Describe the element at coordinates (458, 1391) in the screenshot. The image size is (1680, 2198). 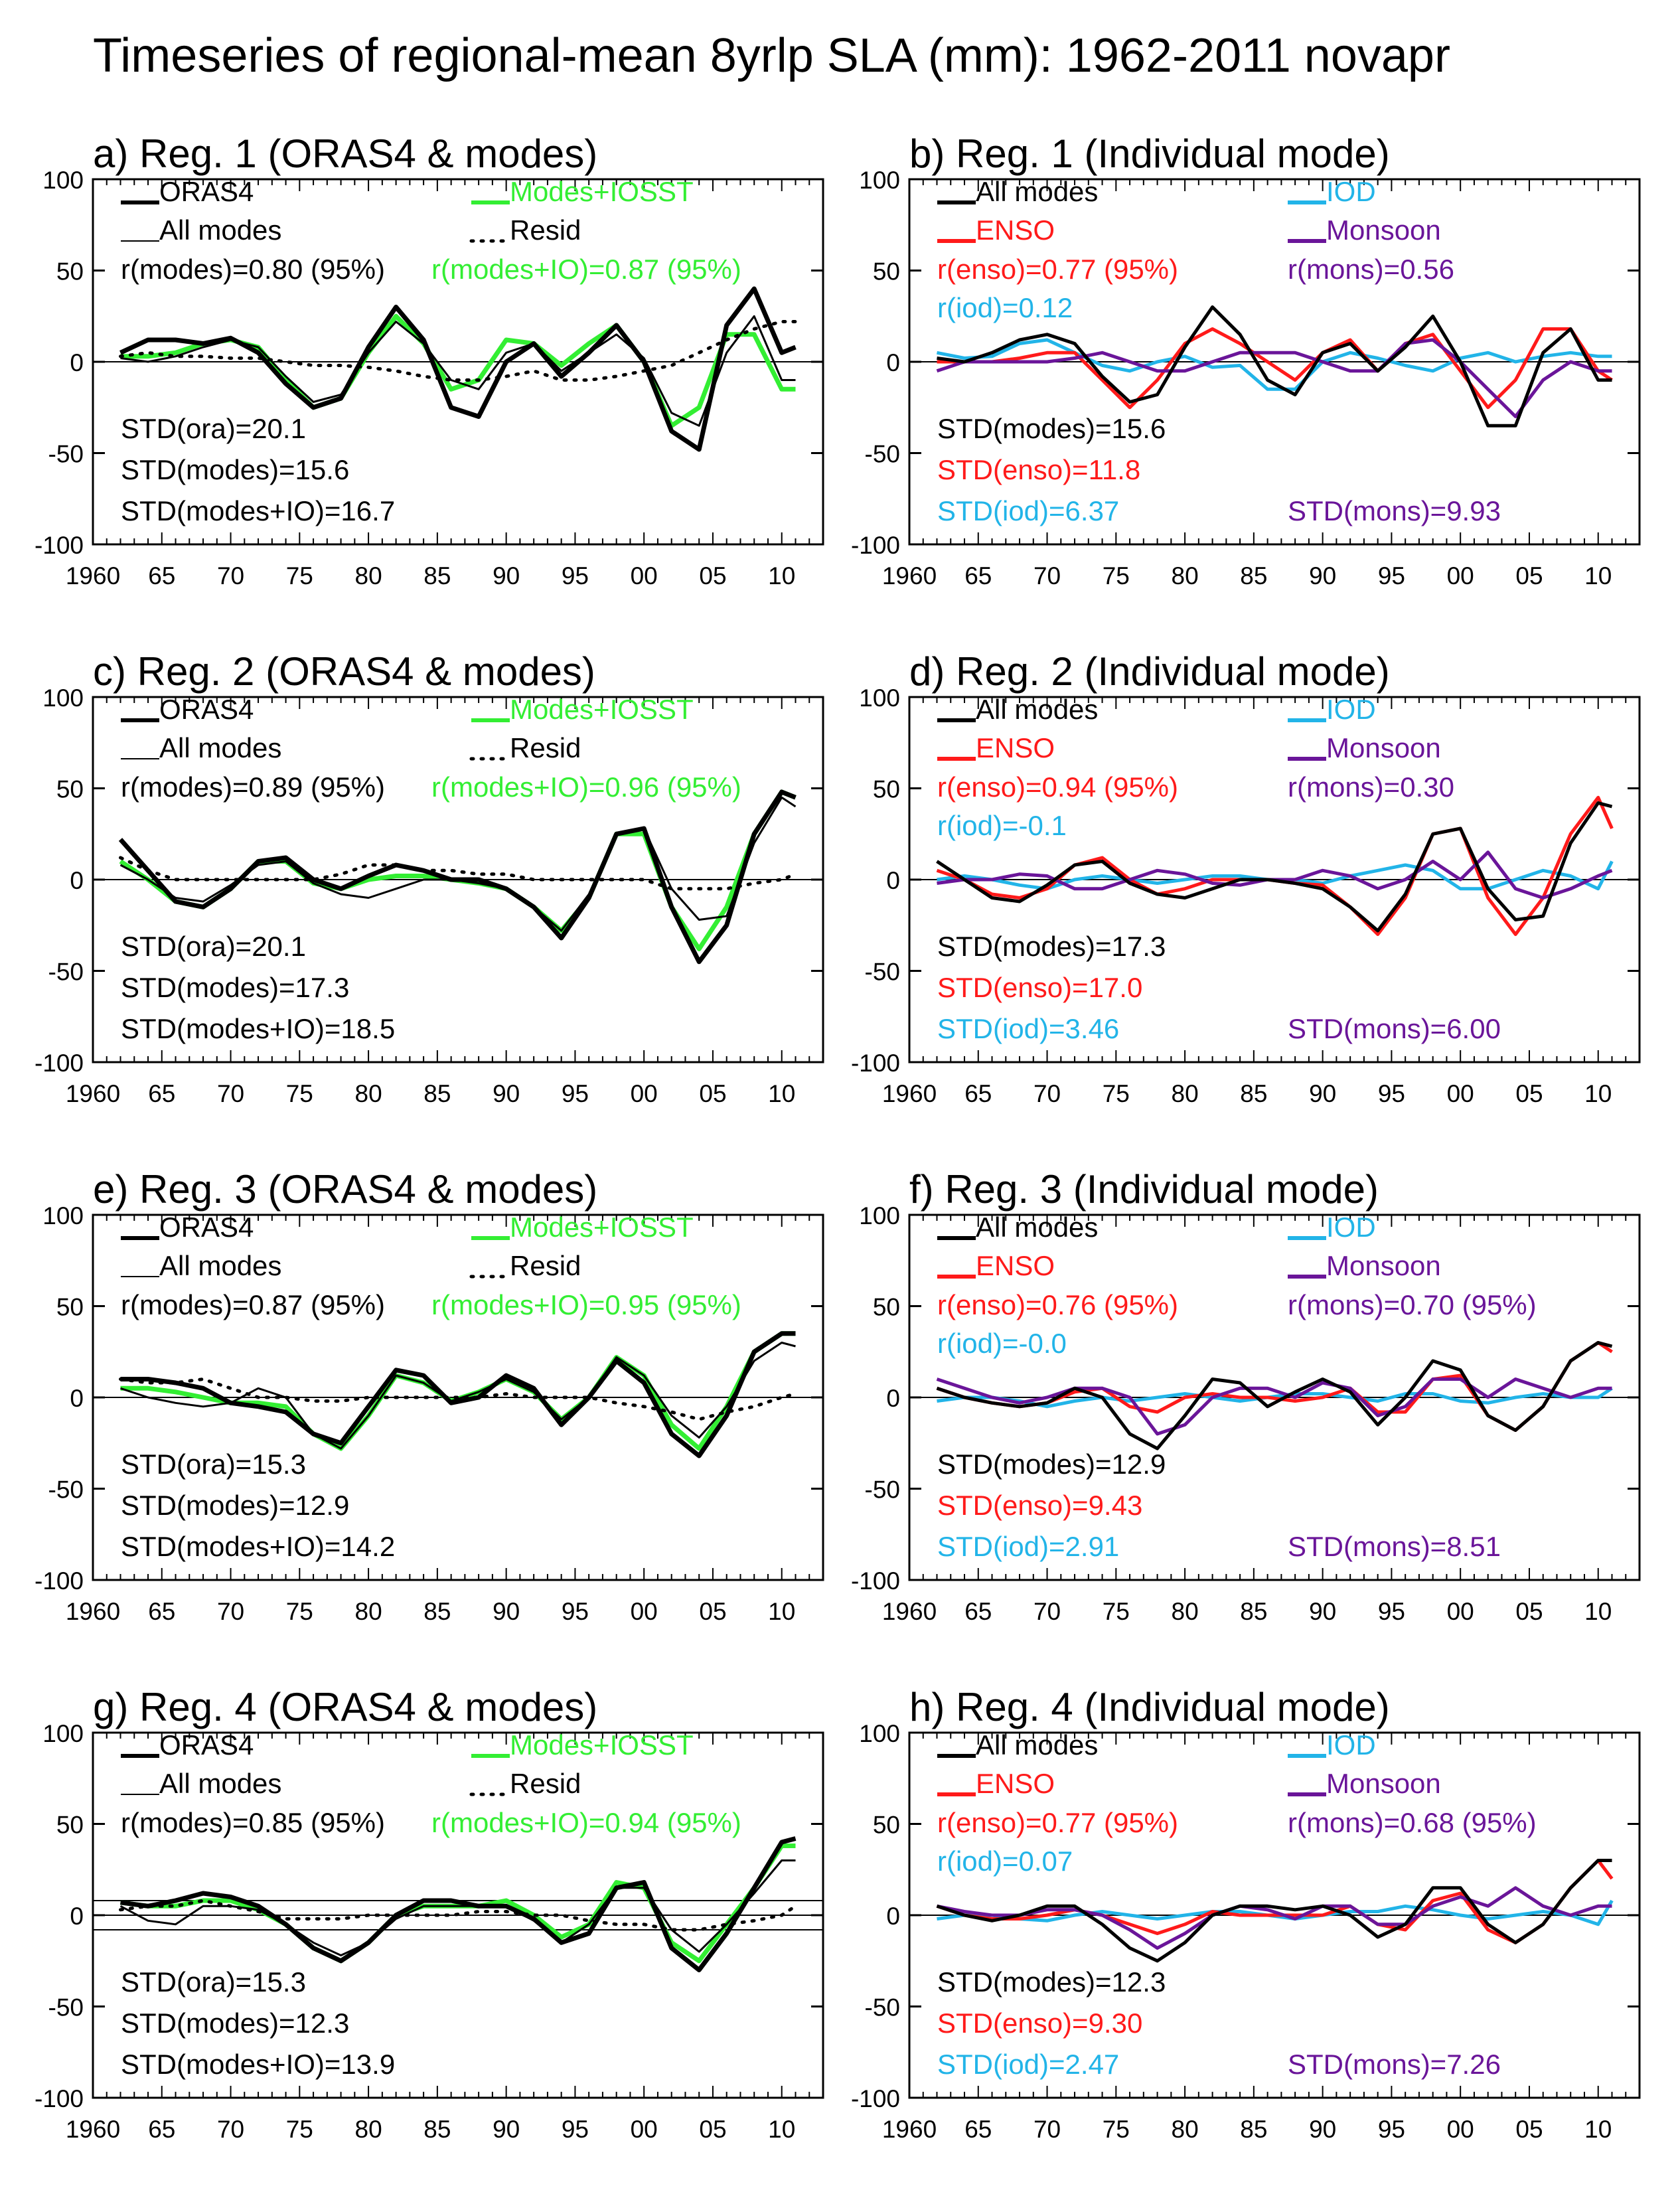
I see `series-line-modes-iosst` at that location.